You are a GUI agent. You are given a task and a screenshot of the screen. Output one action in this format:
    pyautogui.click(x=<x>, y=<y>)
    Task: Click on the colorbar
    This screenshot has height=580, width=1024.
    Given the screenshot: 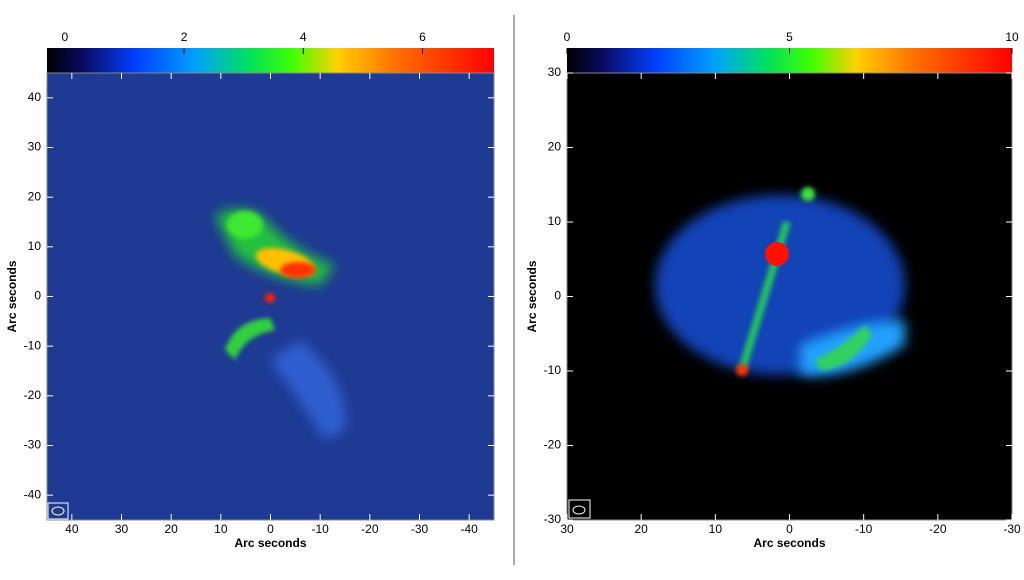 What is the action you would take?
    pyautogui.click(x=270, y=60)
    